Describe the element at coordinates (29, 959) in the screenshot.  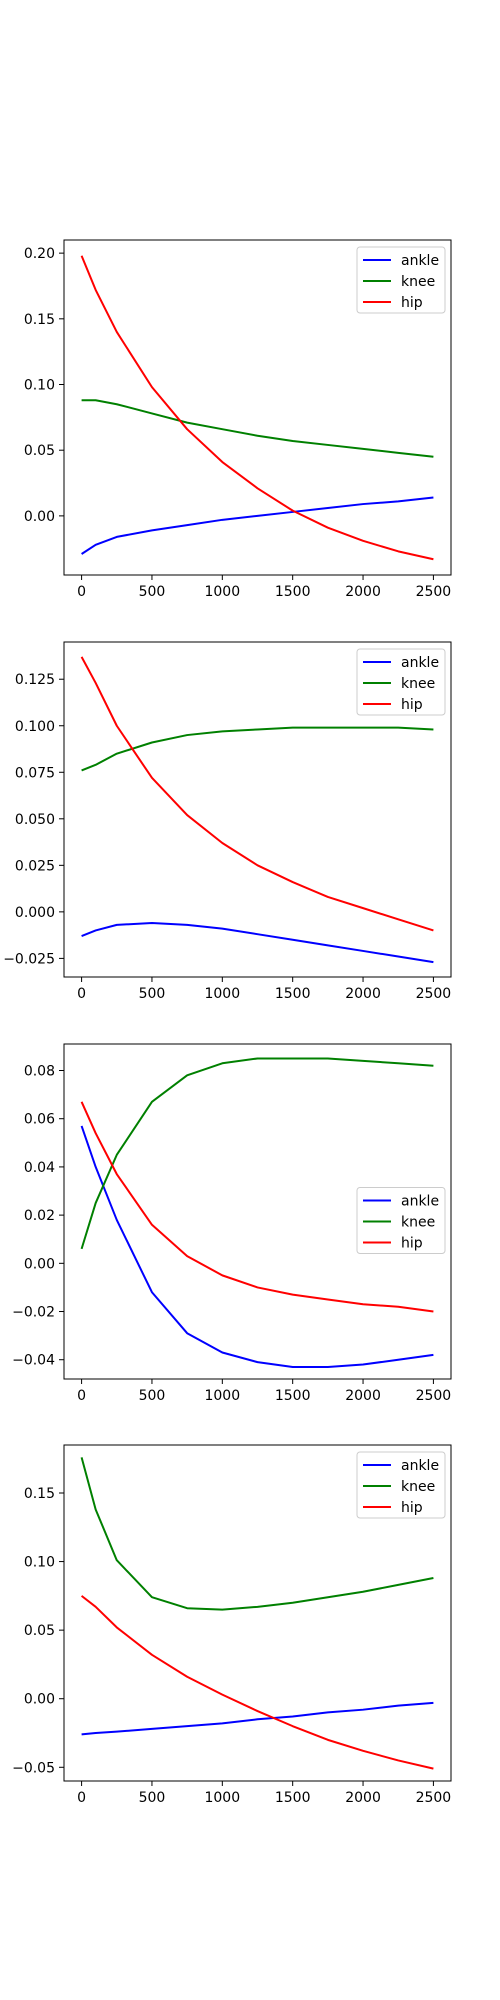
I see `y-tick-label: −0.025` at that location.